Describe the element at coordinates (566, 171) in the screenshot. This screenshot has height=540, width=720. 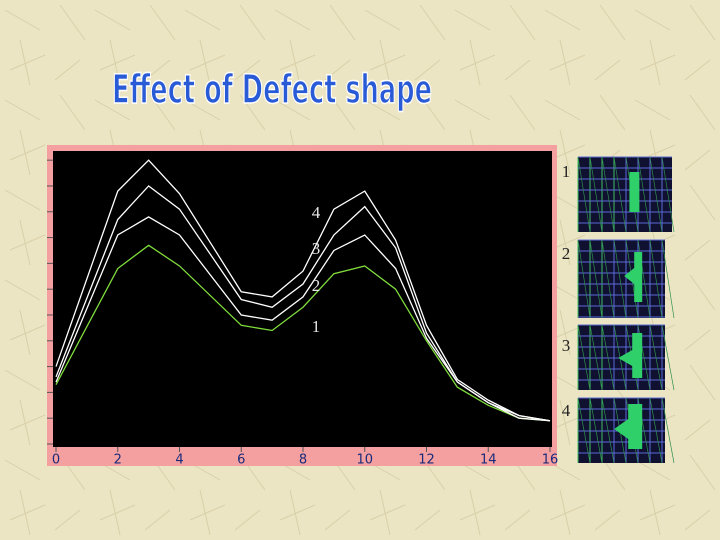
I see `defect-label: 1` at that location.